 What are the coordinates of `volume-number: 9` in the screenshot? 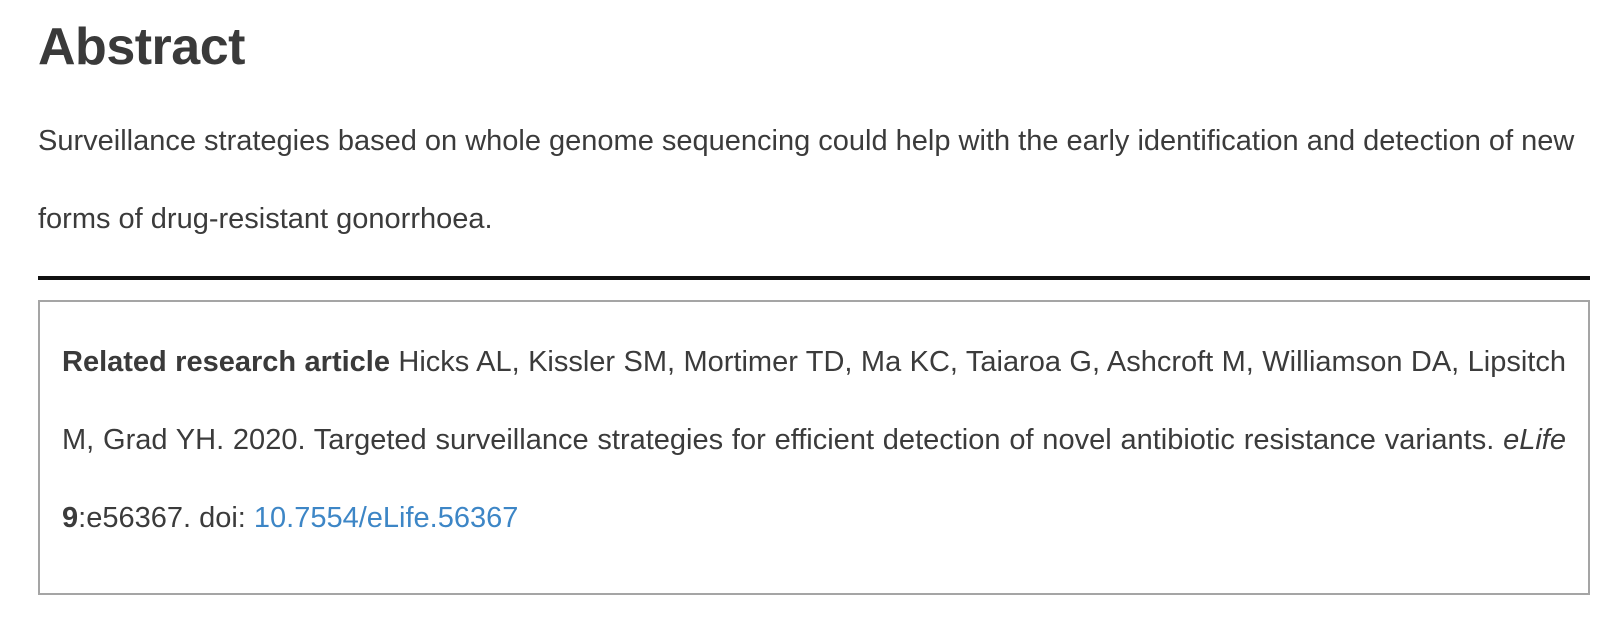 It's located at (70, 518).